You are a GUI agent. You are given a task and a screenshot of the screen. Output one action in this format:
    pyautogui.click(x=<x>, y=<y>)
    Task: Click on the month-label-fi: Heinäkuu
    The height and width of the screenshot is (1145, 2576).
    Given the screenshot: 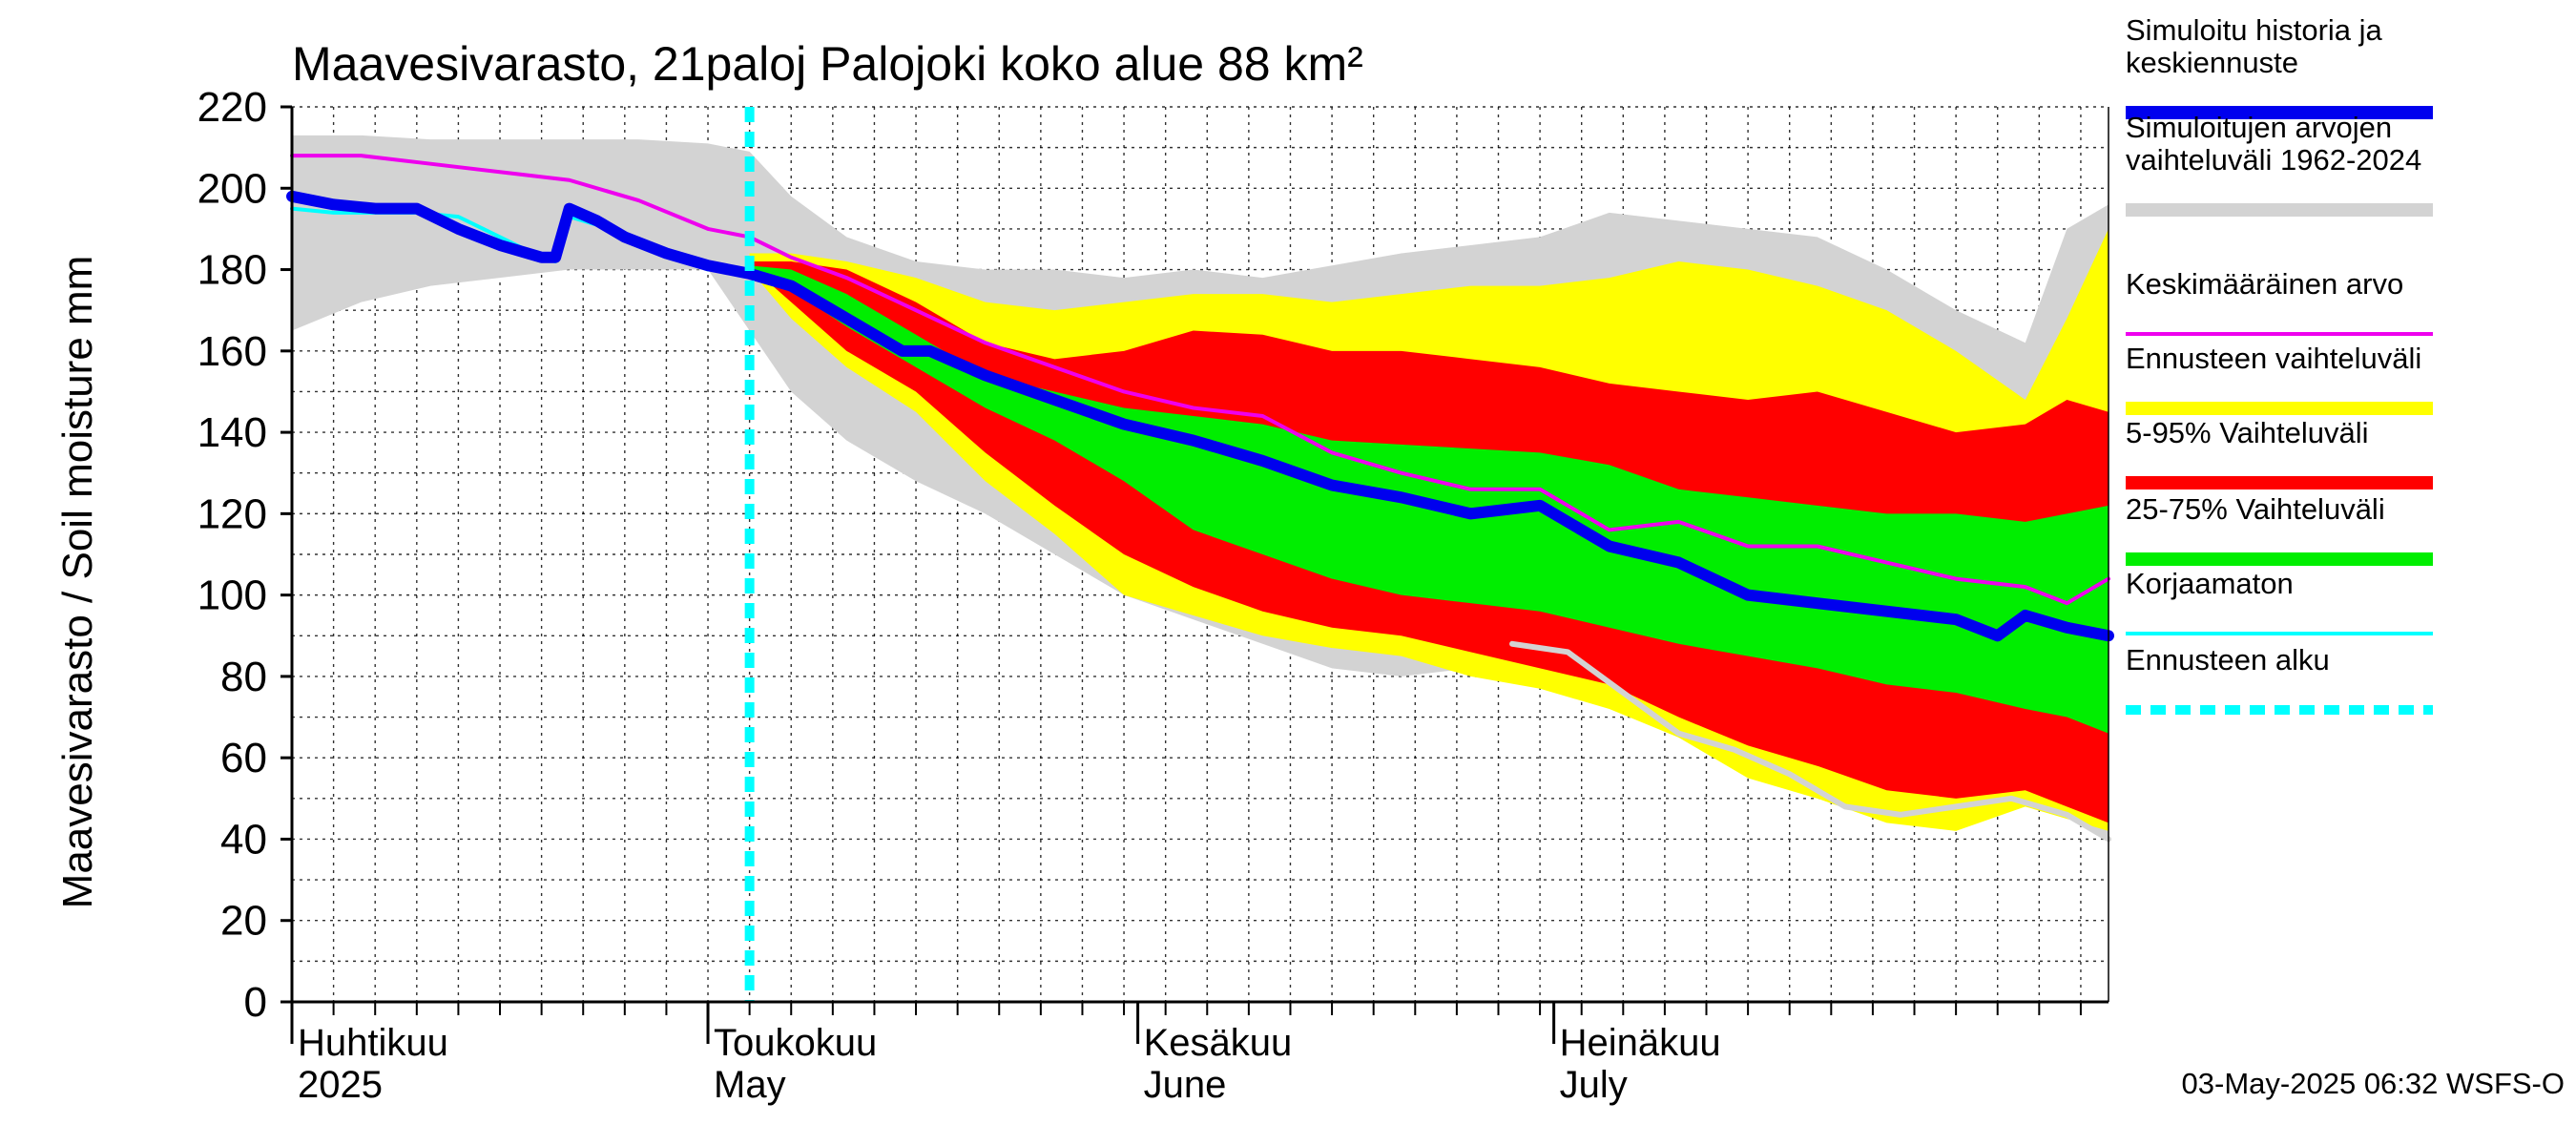 What is the action you would take?
    pyautogui.click(x=1640, y=1043)
    